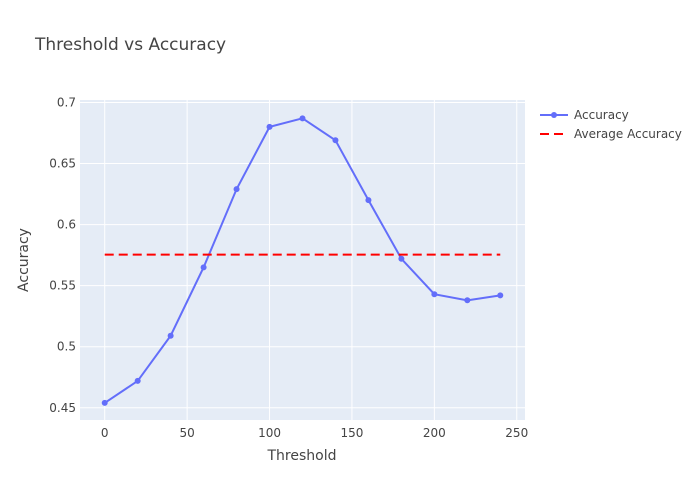 This screenshot has width=700, height=500. What do you see at coordinates (351, 433) in the screenshot?
I see `x-tick-label: 150` at bounding box center [351, 433].